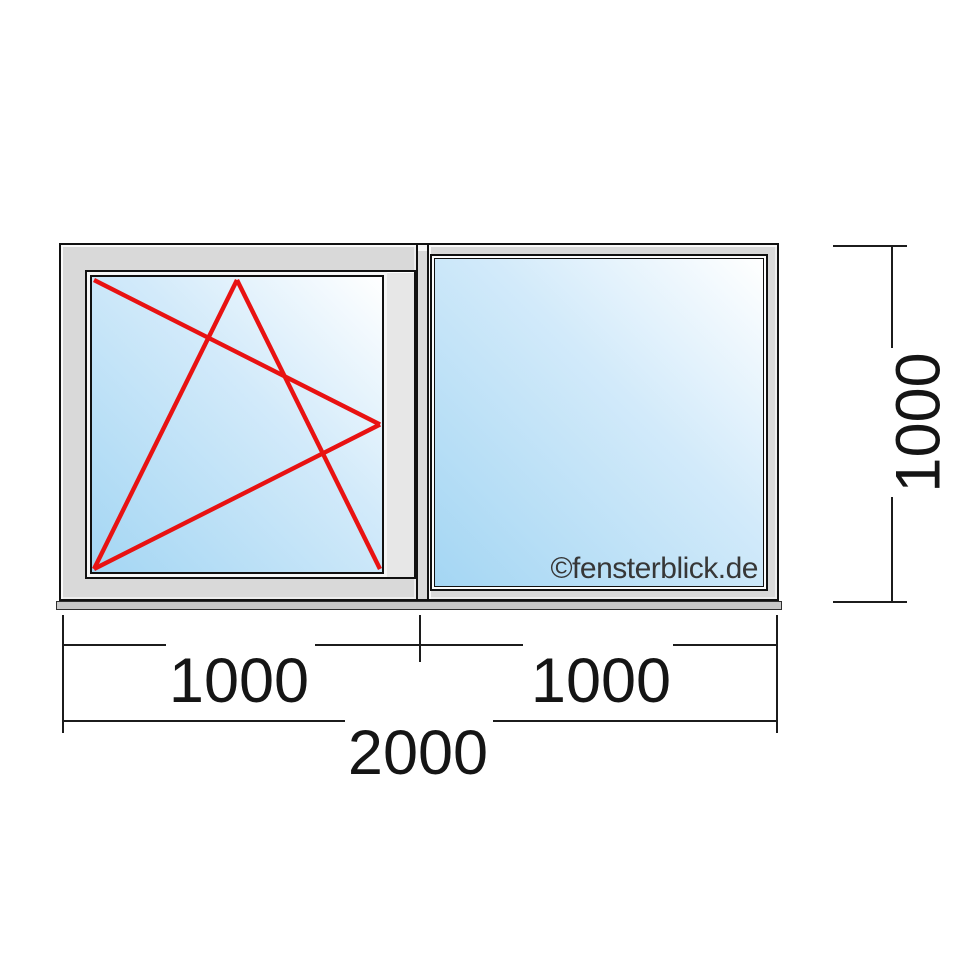 Image resolution: width=960 pixels, height=960 pixels. I want to click on dim-label-height-box: 1000, so click(918, 422).